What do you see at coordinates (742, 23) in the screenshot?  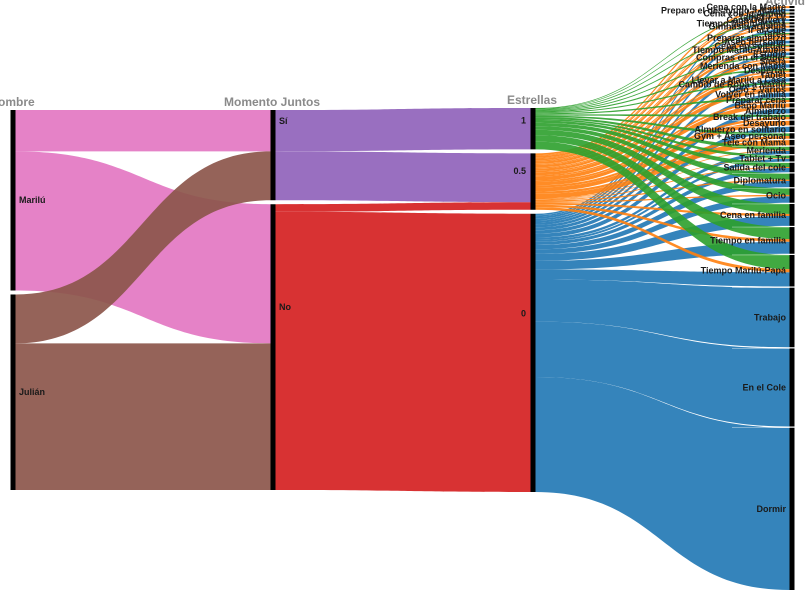 I see `label-actividad-tiempo-marilu-mama: Tiempo Marilú-Mamá` at bounding box center [742, 23].